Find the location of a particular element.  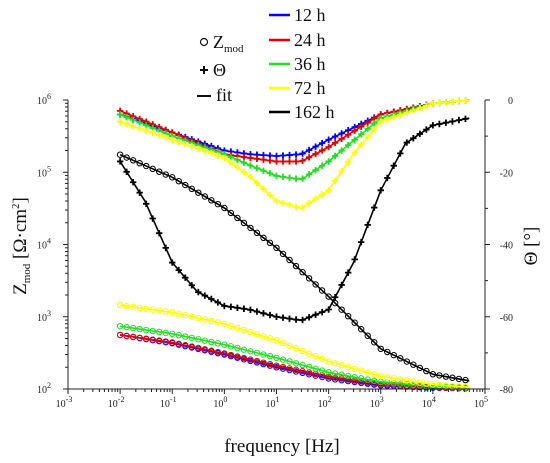

legend-marker-plus is located at coordinates (204, 70).